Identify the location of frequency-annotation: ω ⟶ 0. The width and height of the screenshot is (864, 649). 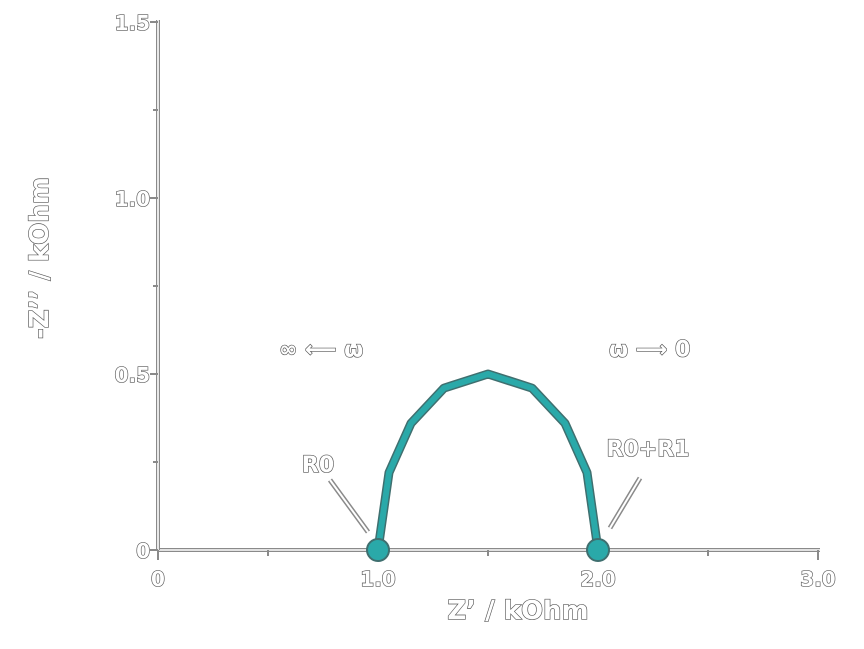
(649, 349).